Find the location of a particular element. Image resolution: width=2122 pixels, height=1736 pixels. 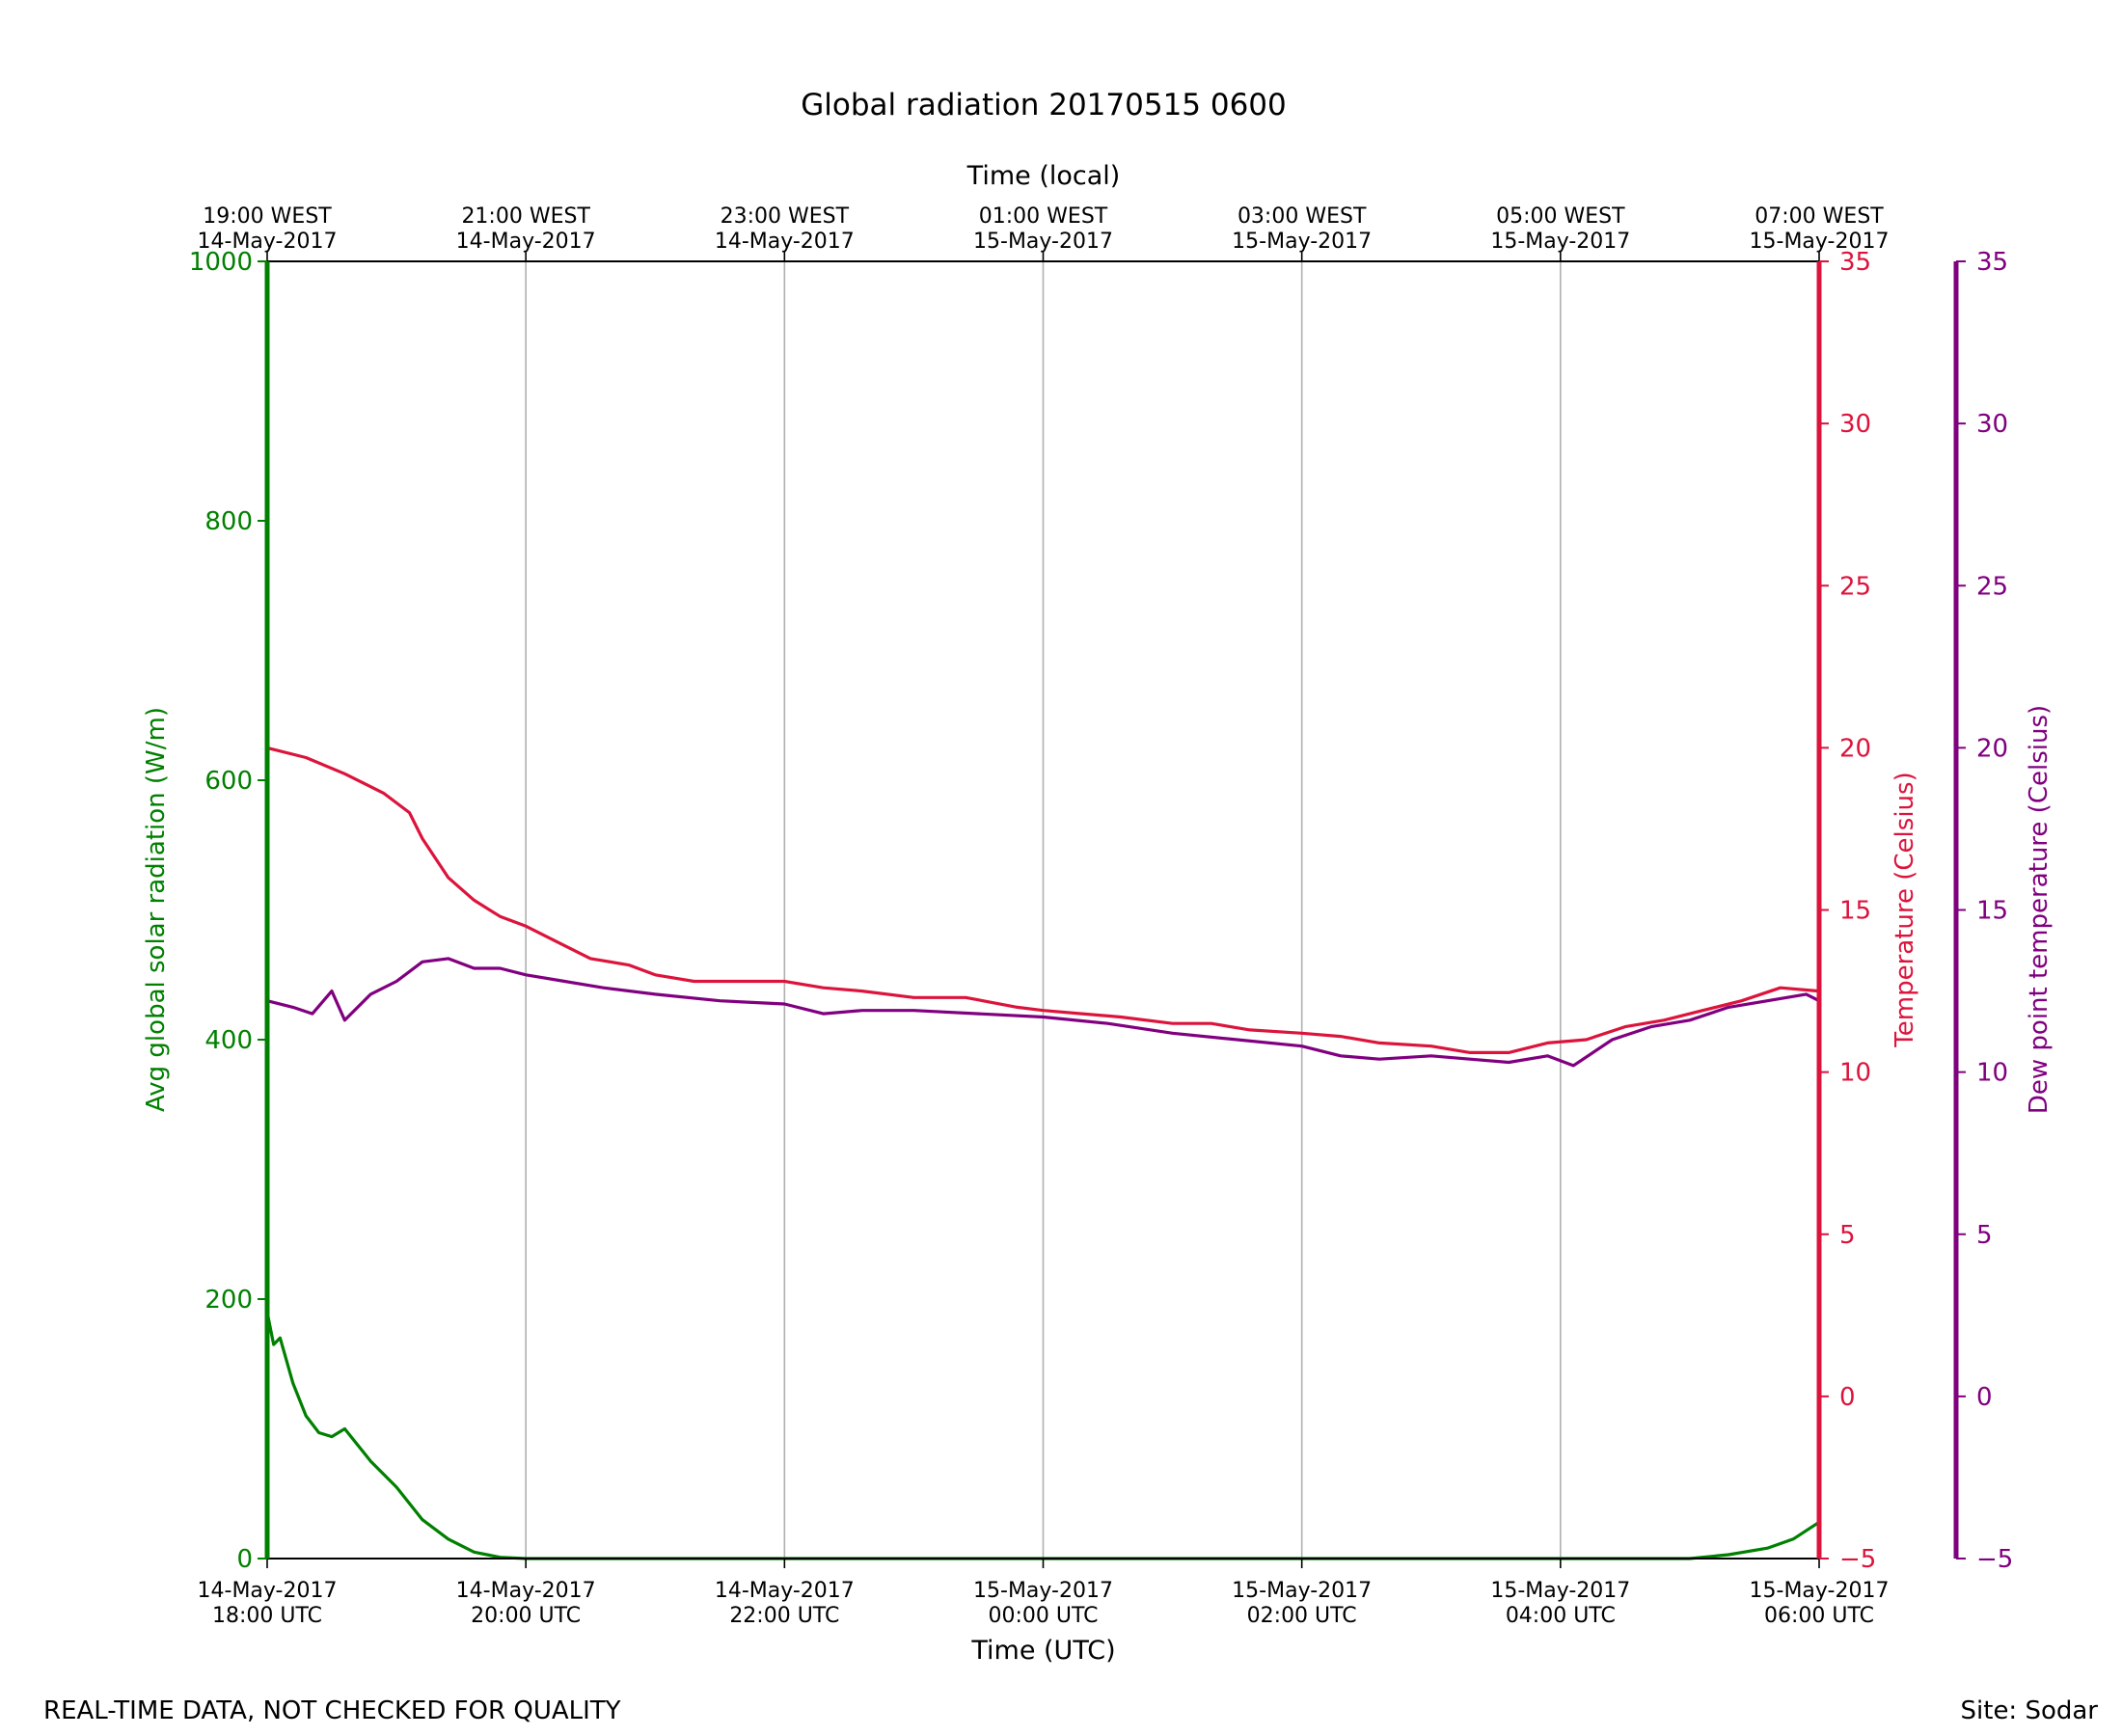

y3-tick-label: −5 is located at coordinates (1995, 1559).